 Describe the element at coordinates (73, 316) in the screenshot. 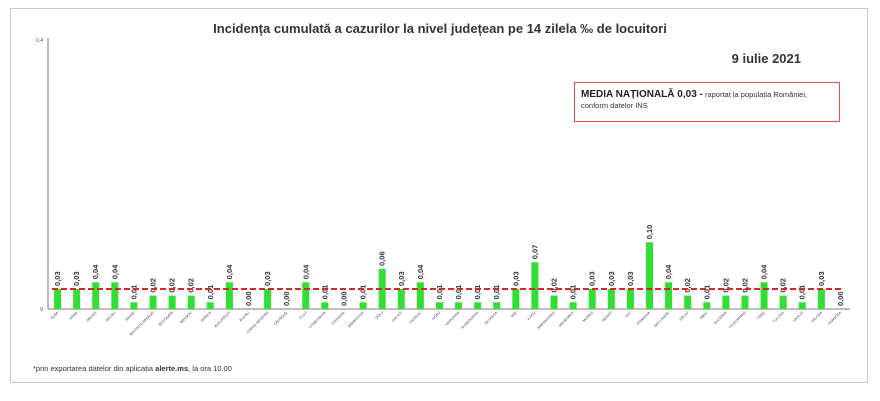

I see `category-label: ARAD` at that location.